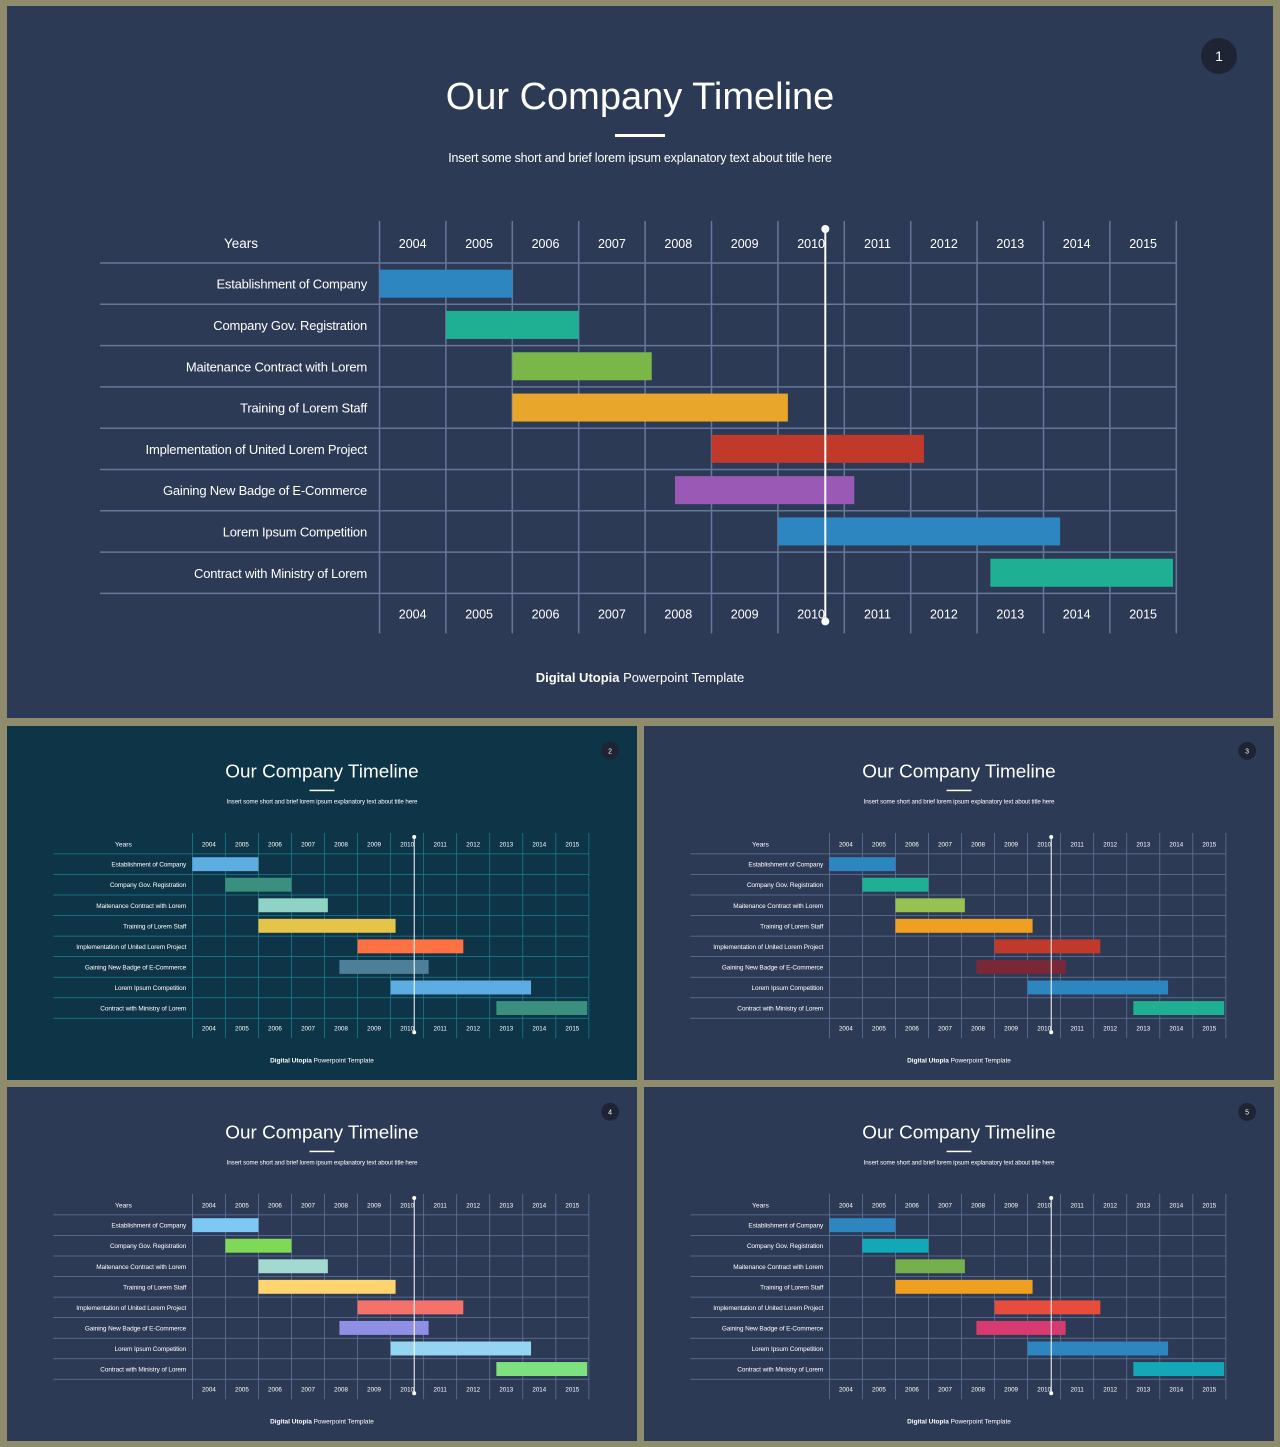 The image size is (1280, 1447). What do you see at coordinates (209, 1390) in the screenshot?
I see `year-tick-bottom: 2004` at bounding box center [209, 1390].